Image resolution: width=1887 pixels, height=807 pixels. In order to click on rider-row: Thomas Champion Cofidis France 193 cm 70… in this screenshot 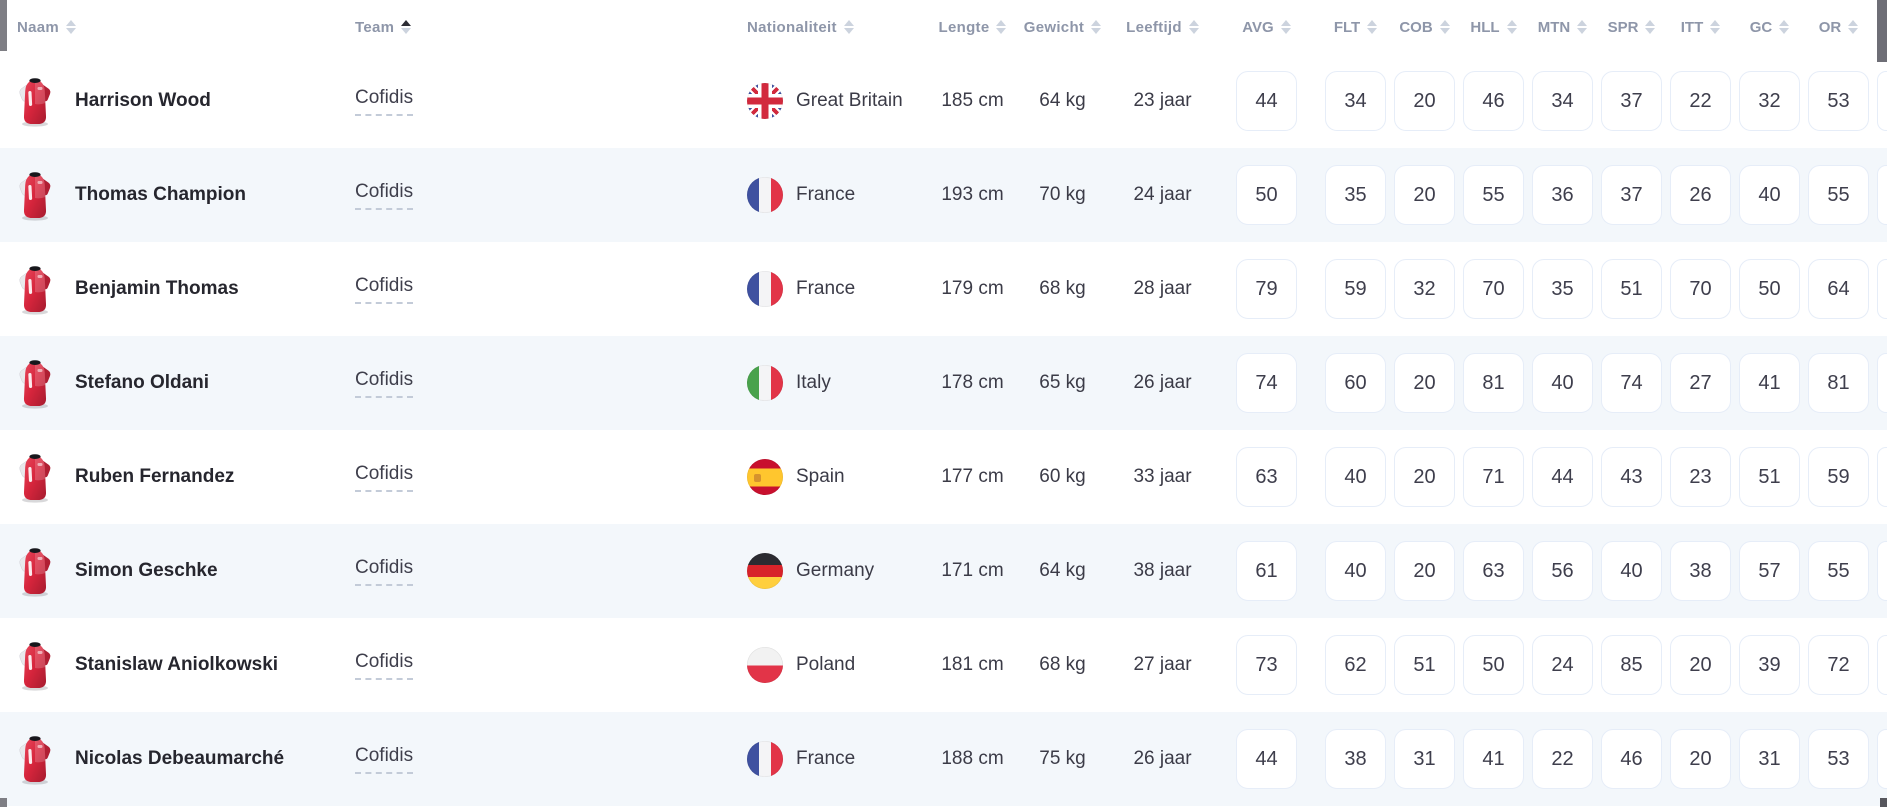, I will do `click(943, 195)`.